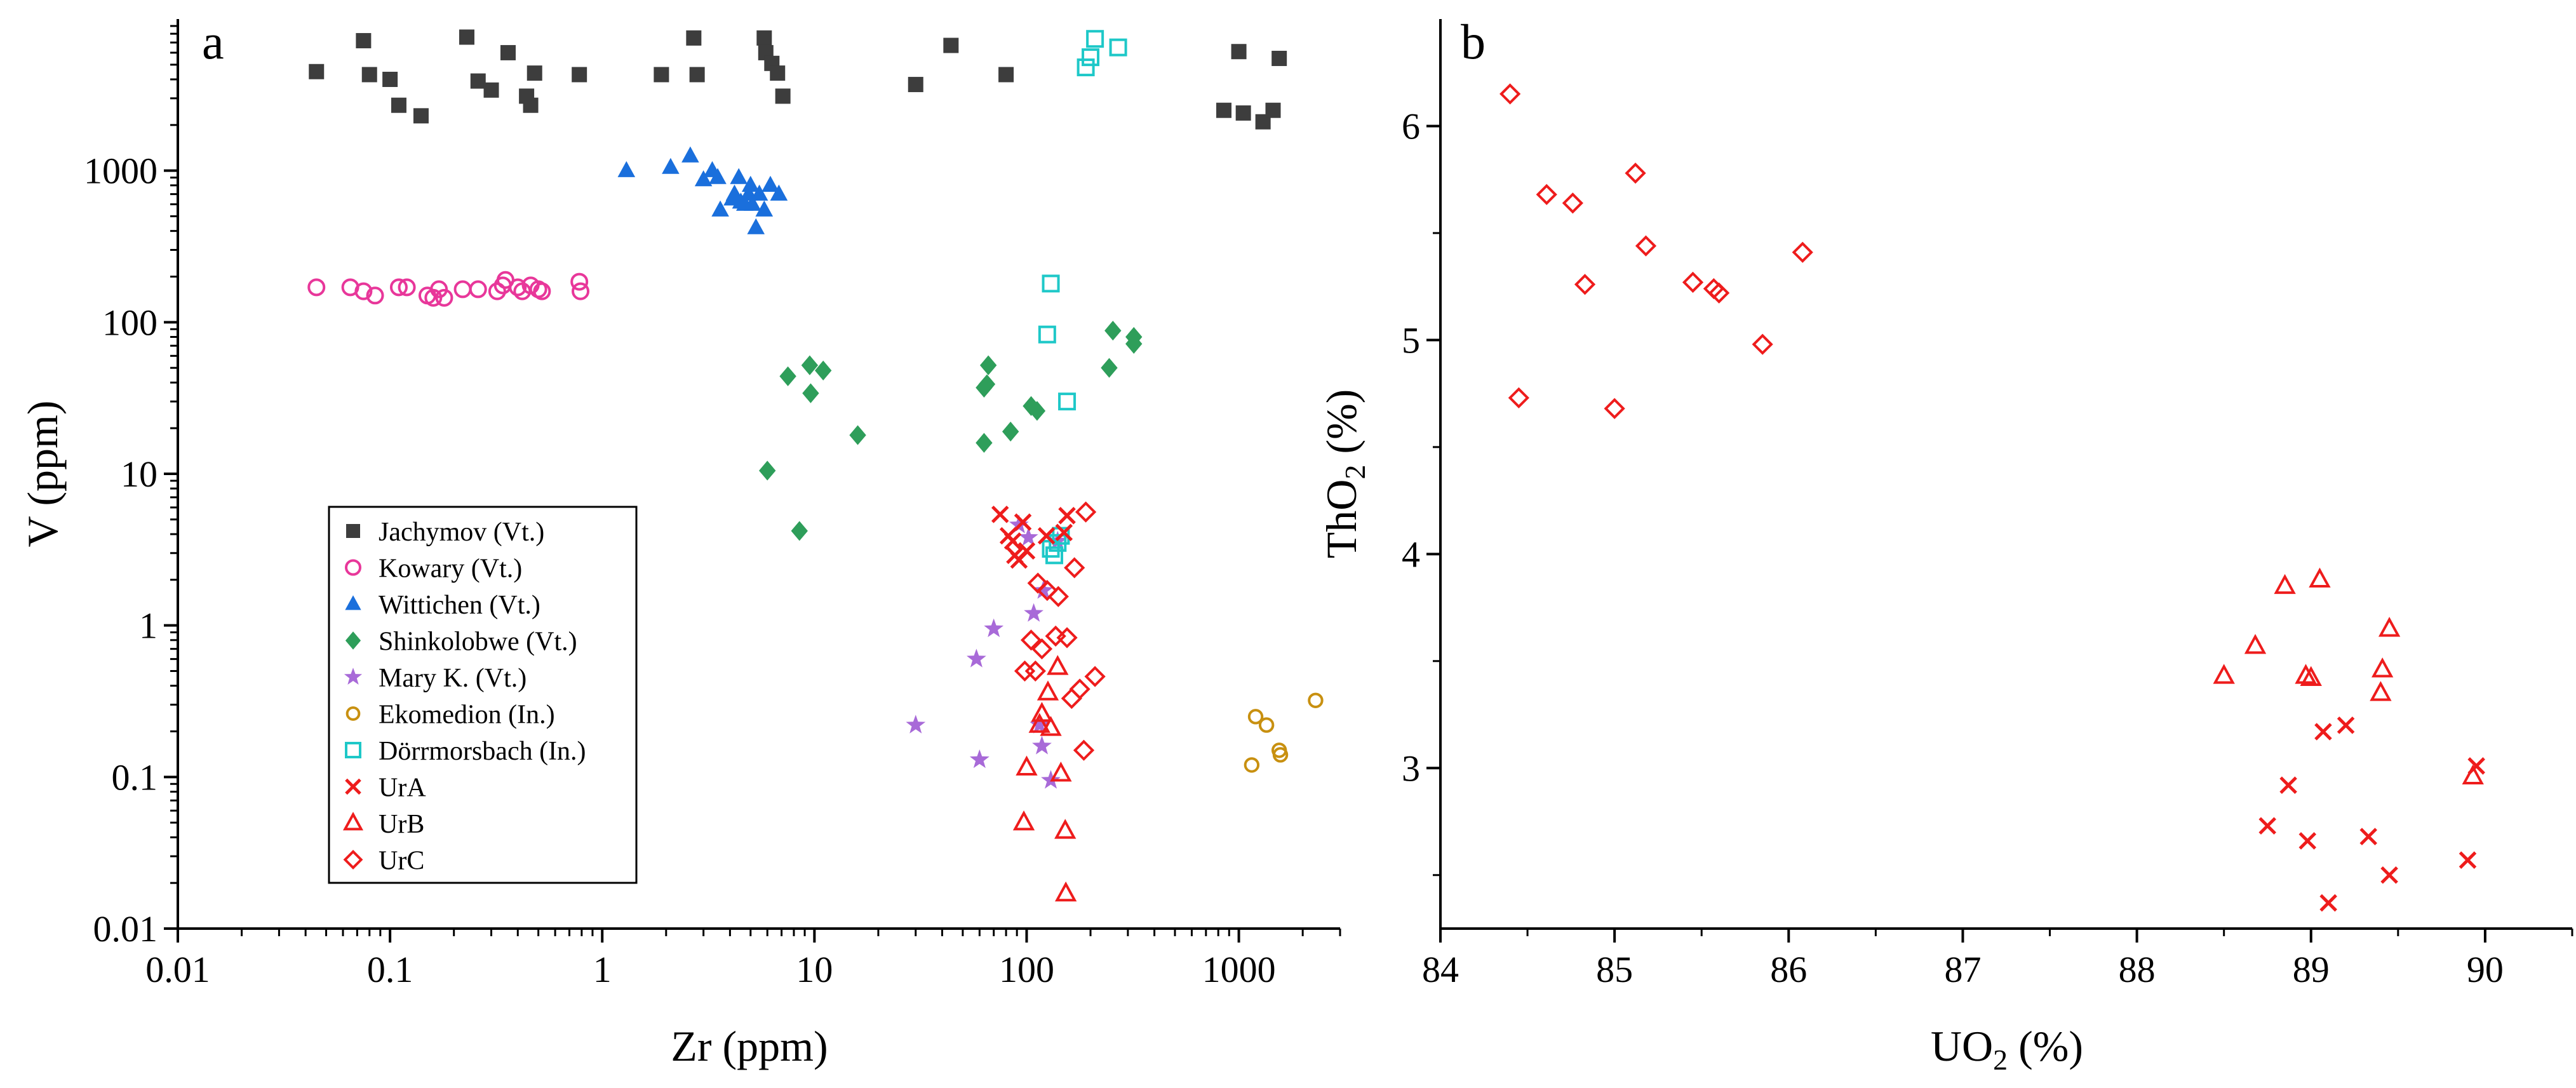  I want to click on series-kowary-vt, so click(448, 289).